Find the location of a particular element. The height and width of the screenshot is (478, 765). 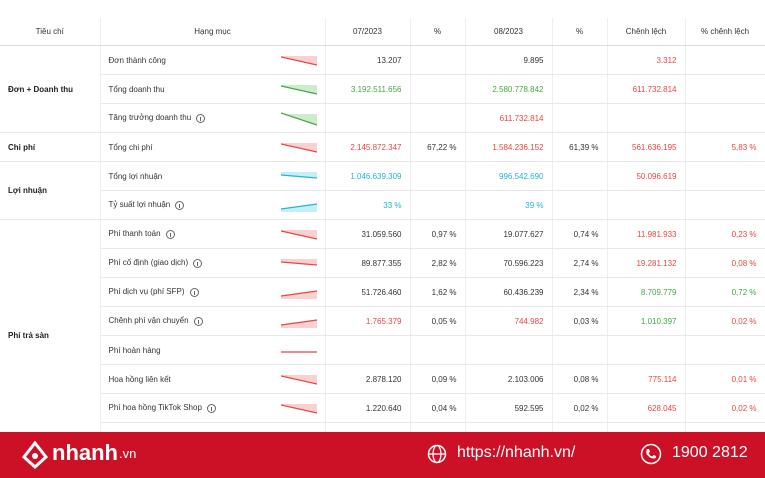

value-text: 0,72 % is located at coordinates (744, 292).